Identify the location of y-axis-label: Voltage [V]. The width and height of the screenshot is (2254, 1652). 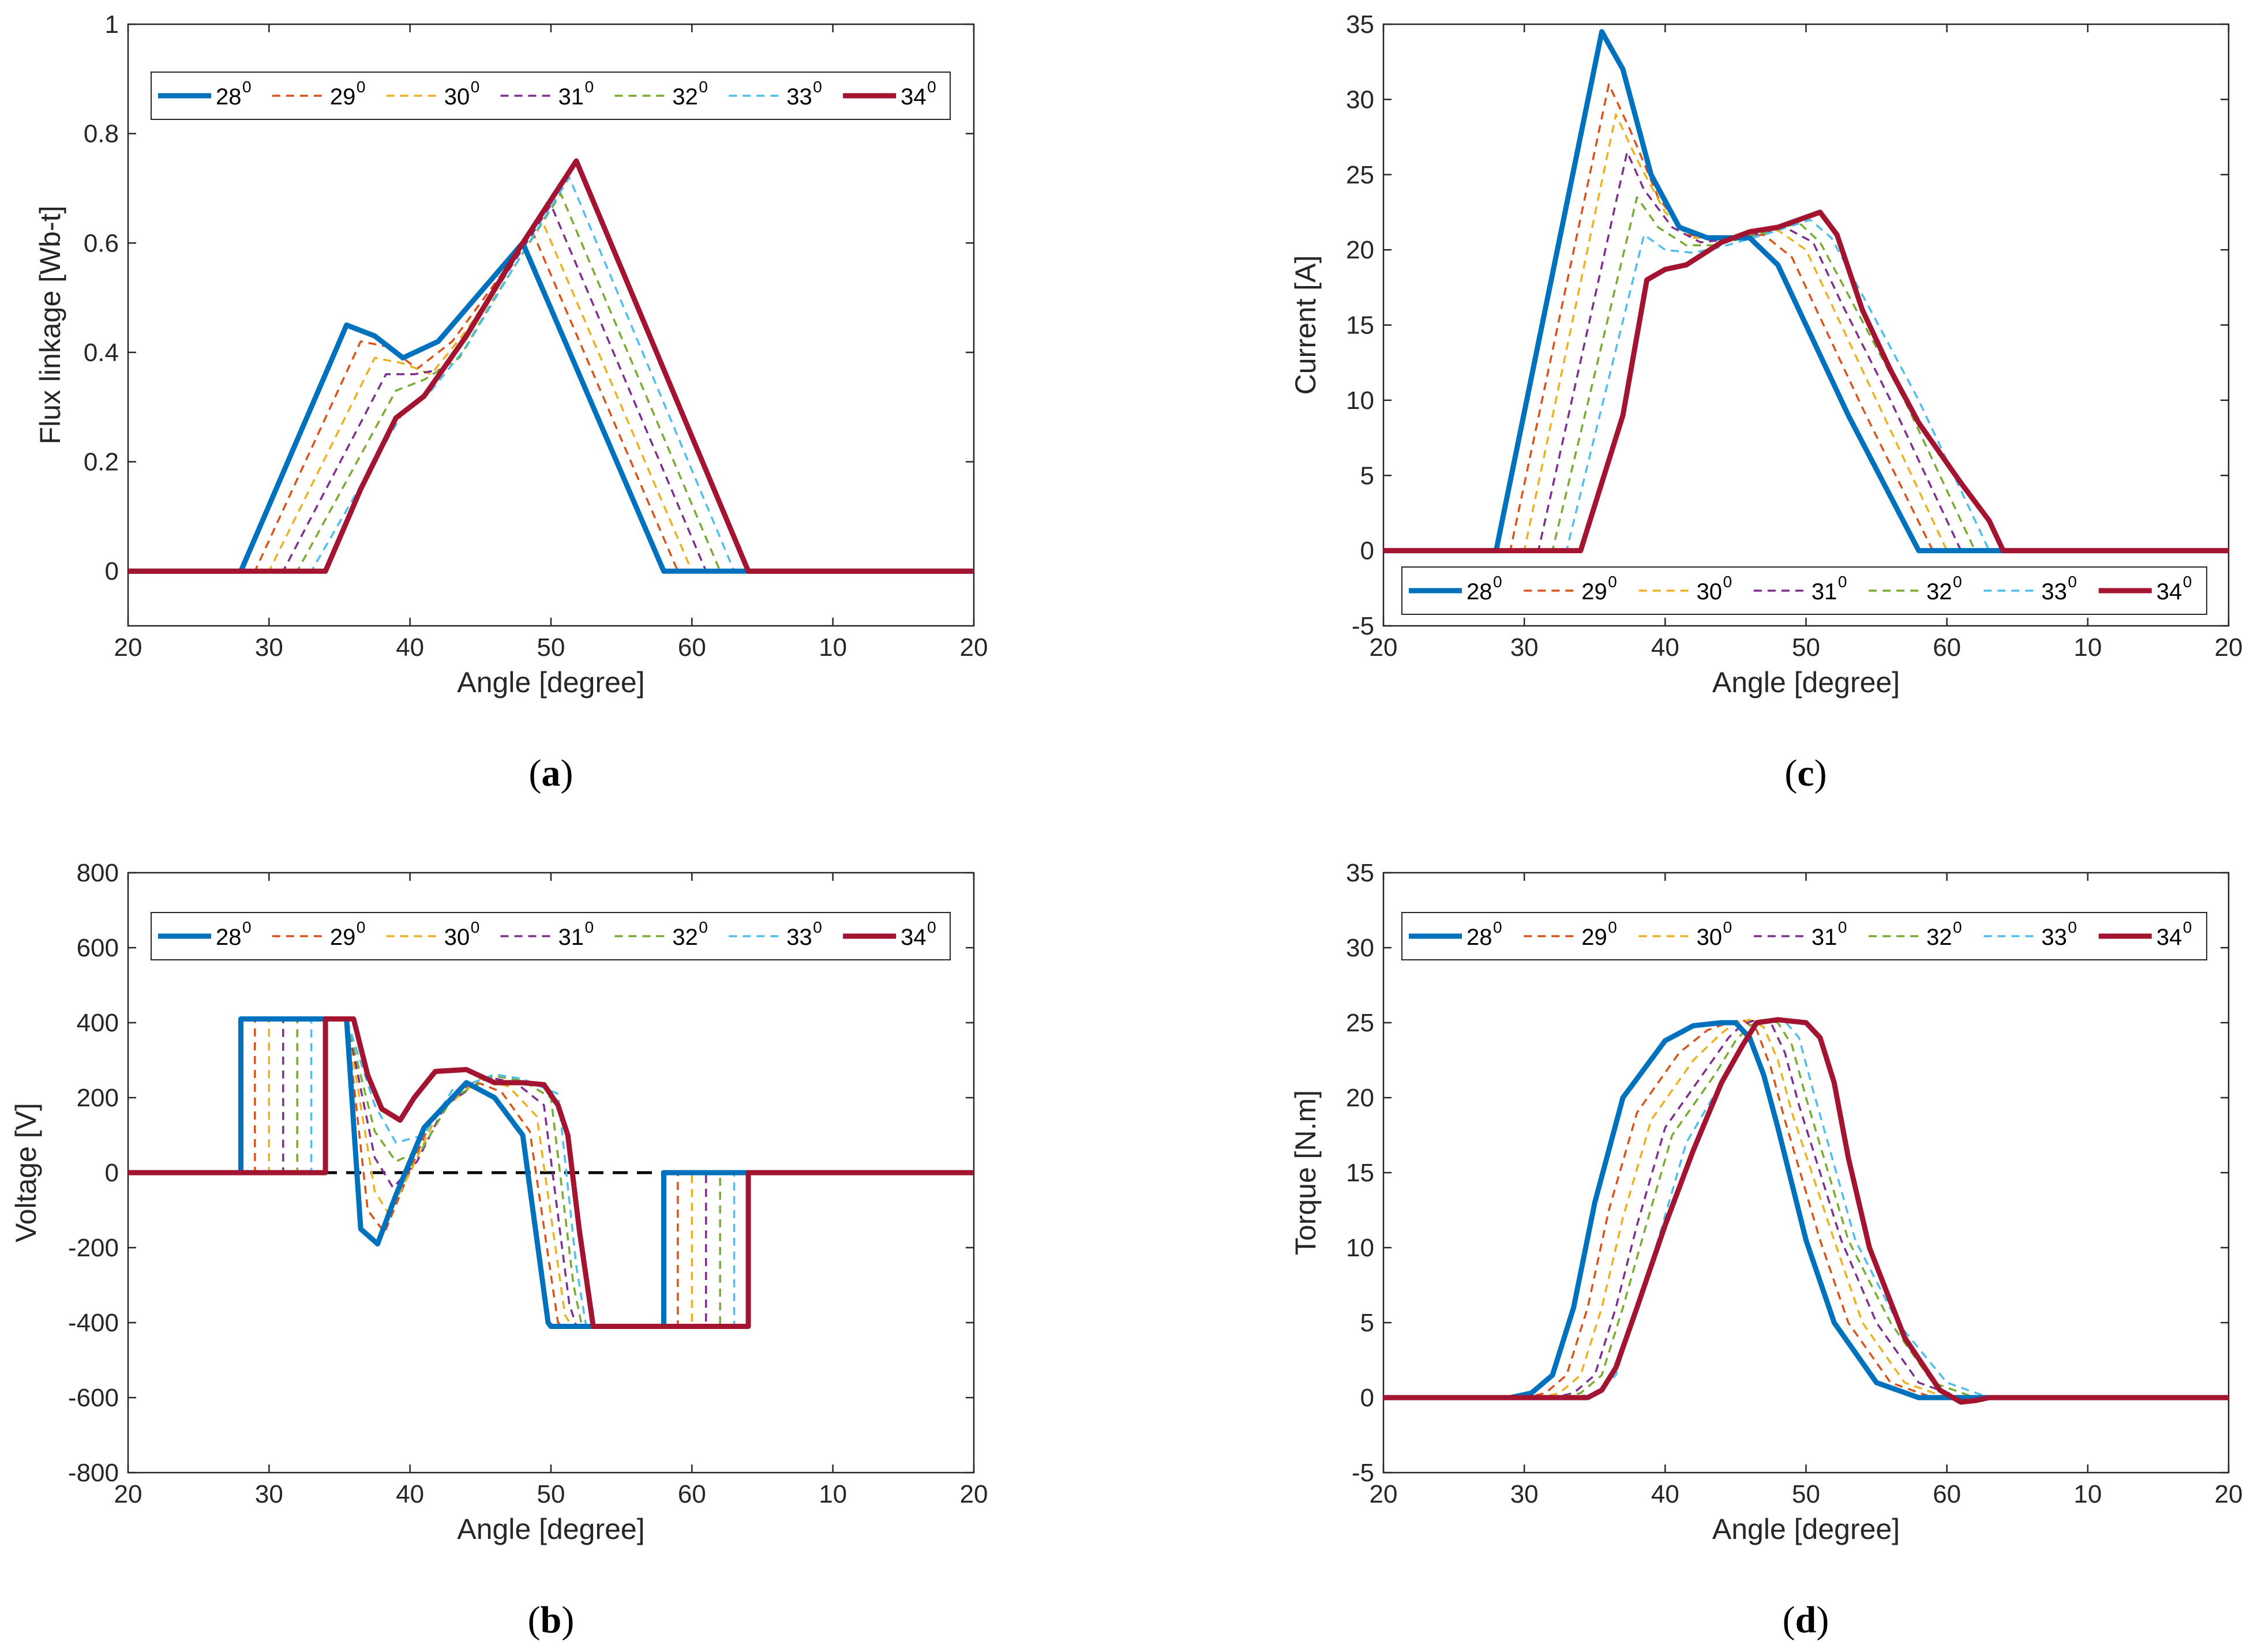
(26, 1172).